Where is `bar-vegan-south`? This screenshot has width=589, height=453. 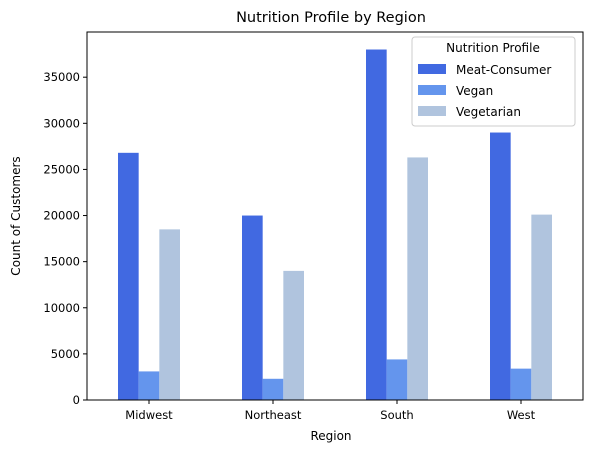 bar-vegan-south is located at coordinates (397, 379).